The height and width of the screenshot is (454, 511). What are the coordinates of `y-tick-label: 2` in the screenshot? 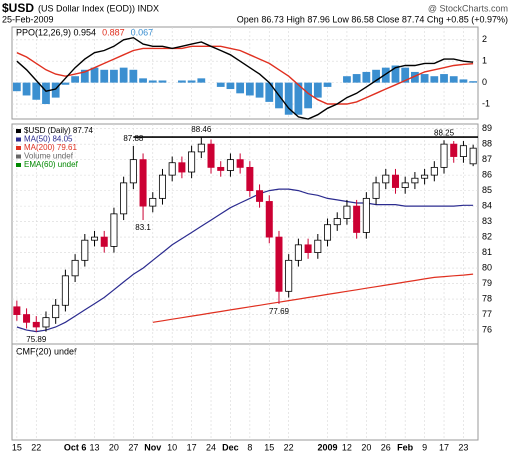 It's located at (484, 39).